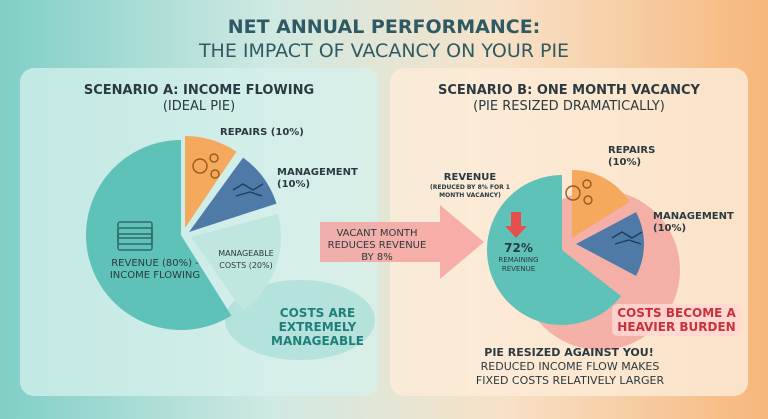 This screenshot has height=419, width=768. I want to click on handshake-icon, so click(437, 214).